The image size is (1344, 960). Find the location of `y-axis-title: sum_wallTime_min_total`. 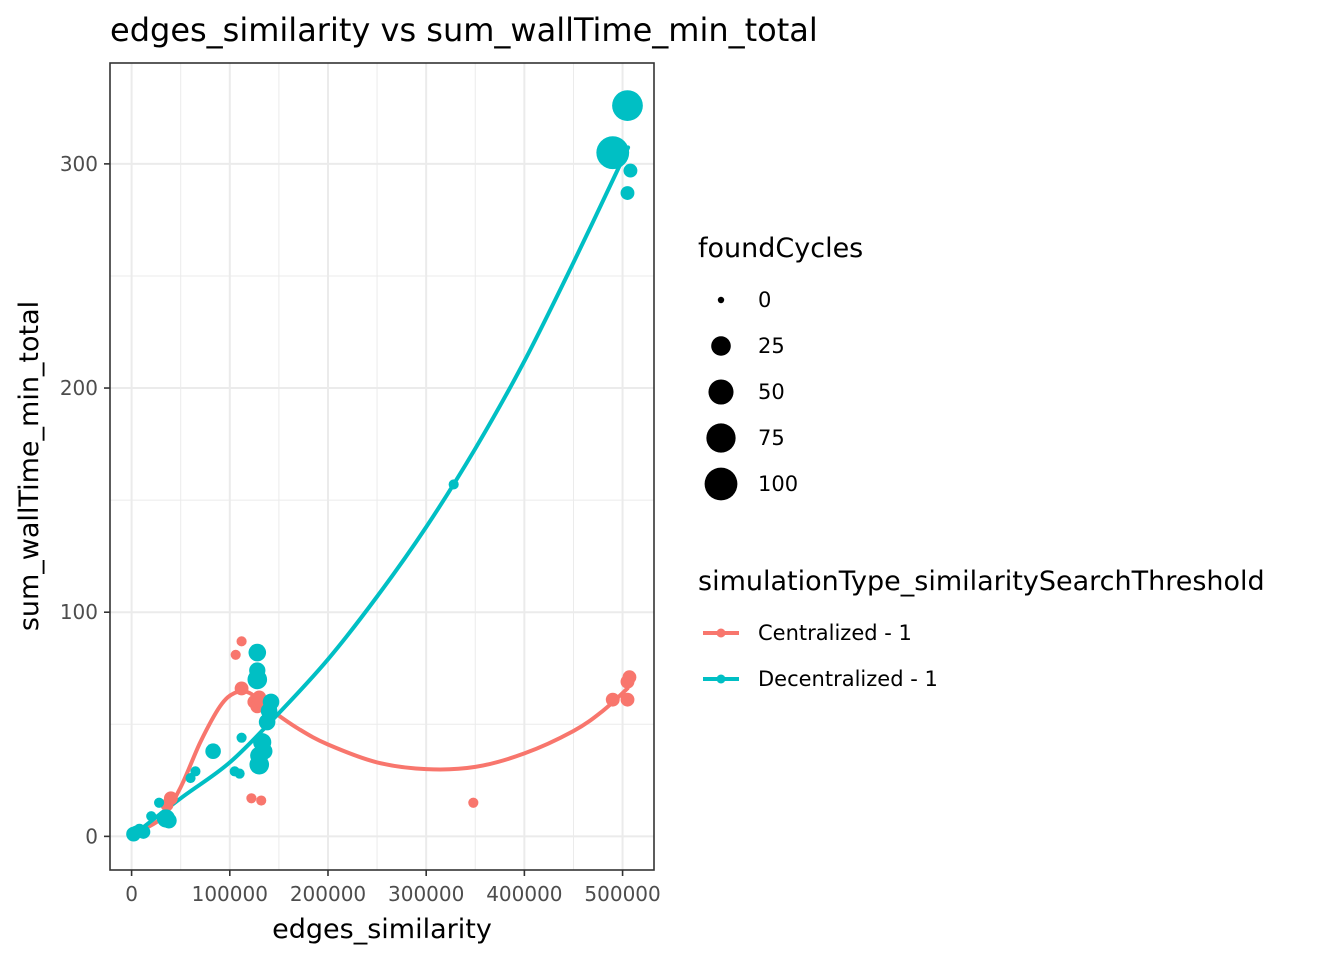

y-axis-title: sum_wallTime_min_total is located at coordinates (29, 466).